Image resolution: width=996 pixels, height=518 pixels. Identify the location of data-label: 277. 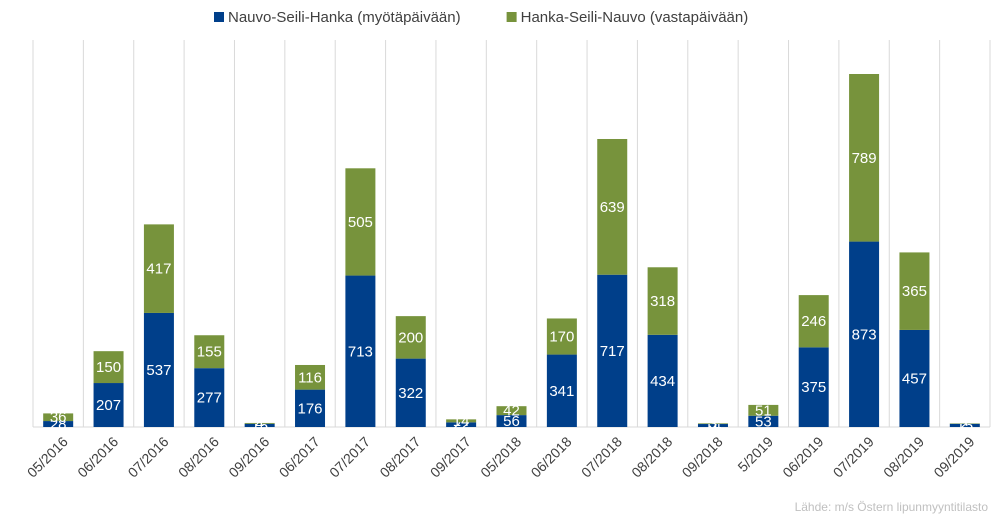
(209, 398).